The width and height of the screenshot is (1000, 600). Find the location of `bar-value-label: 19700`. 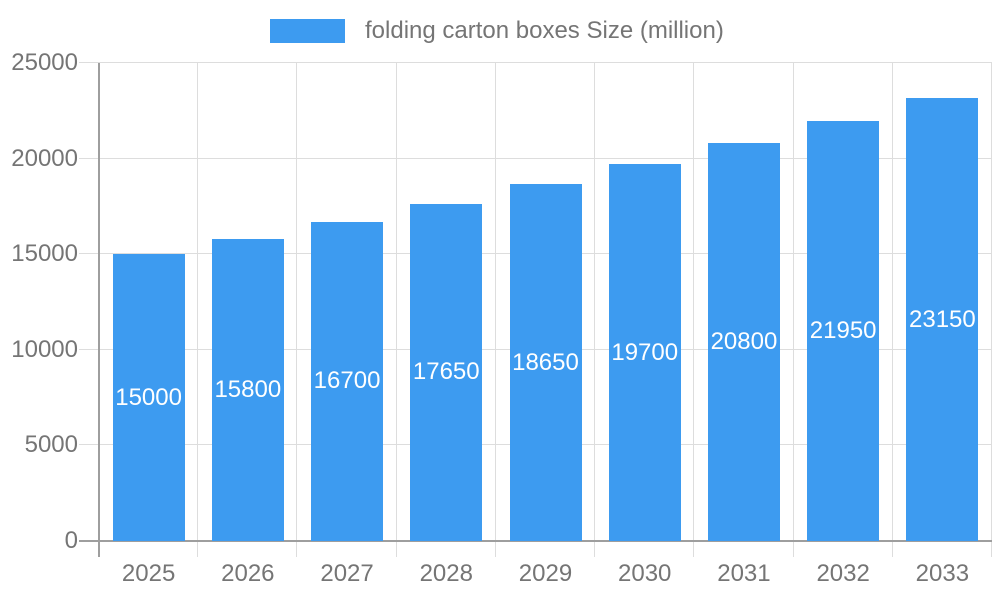

bar-value-label: 19700 is located at coordinates (645, 352).